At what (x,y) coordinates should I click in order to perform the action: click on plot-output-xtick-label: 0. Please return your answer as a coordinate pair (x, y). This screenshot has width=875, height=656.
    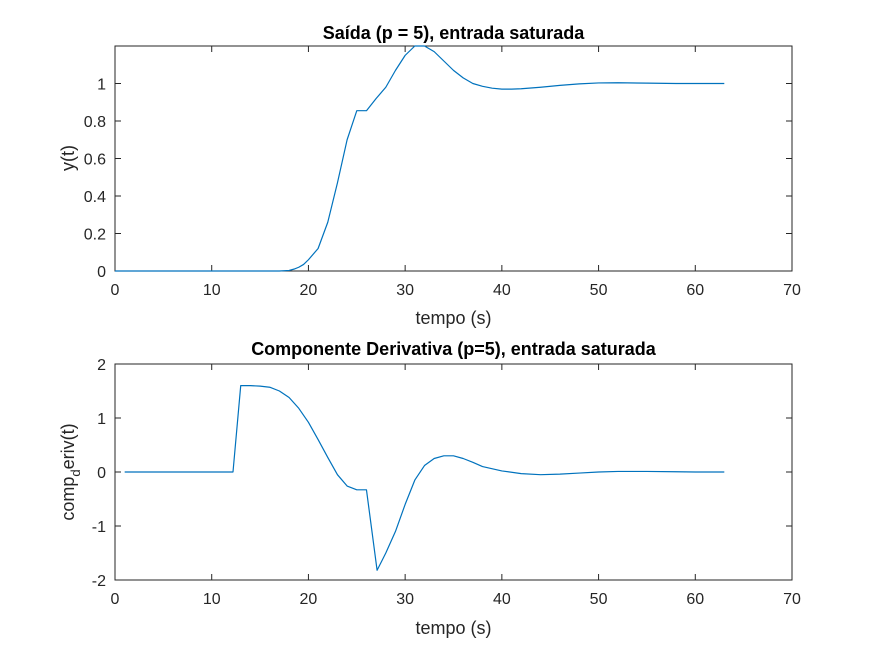
    Looking at the image, I should click on (115, 290).